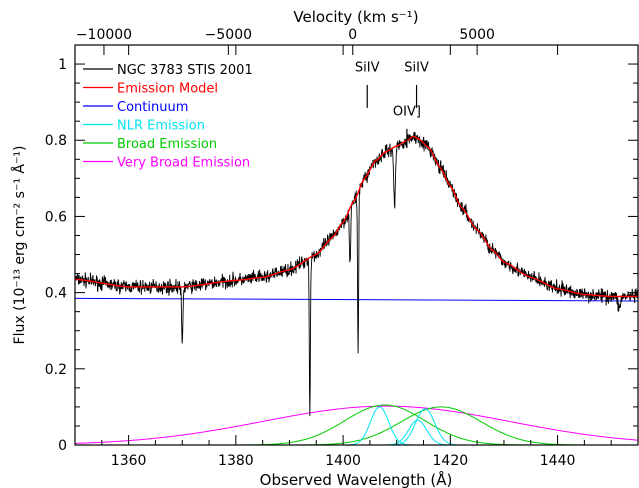  What do you see at coordinates (356, 299) in the screenshot?
I see `continuum-line` at bounding box center [356, 299].